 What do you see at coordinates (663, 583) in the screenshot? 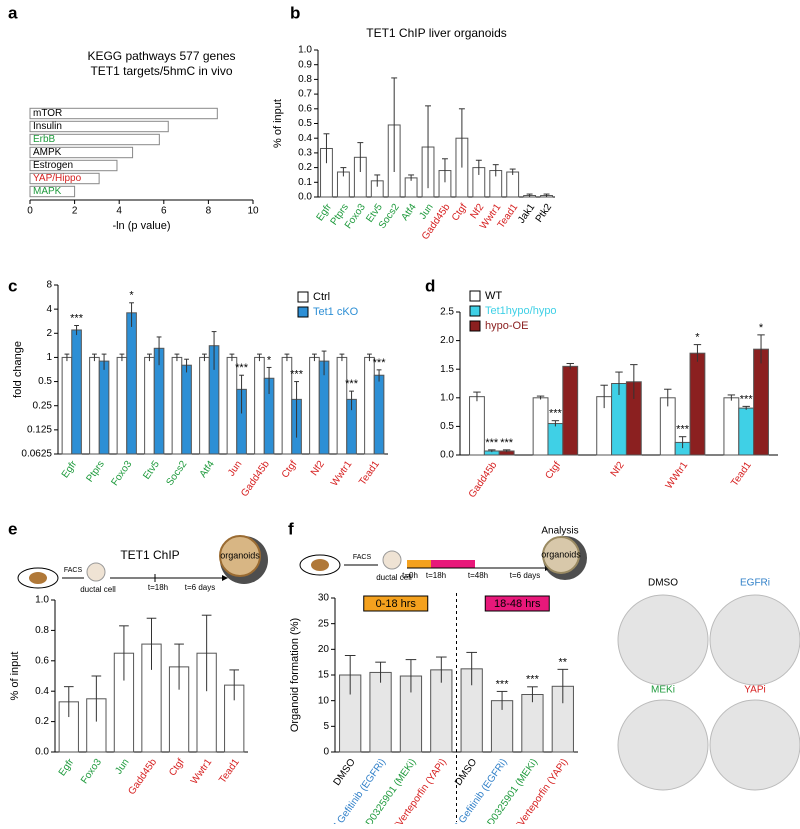
I see `image-label: DMSO` at bounding box center [663, 583].